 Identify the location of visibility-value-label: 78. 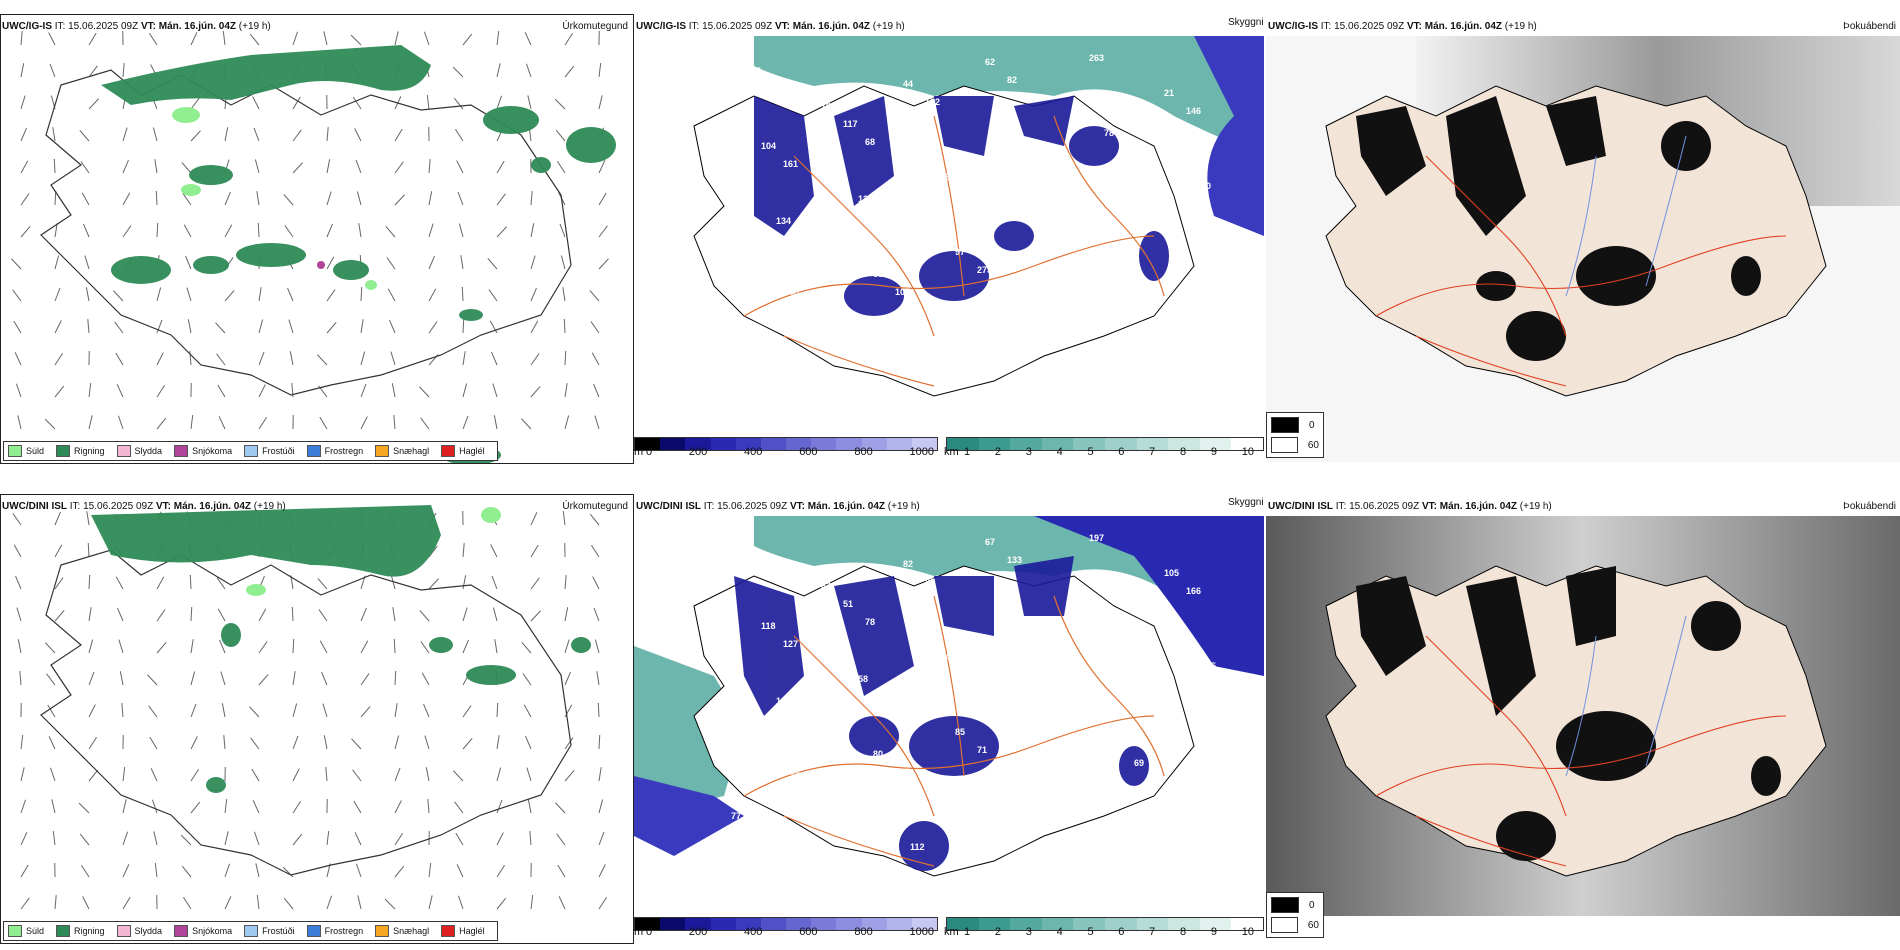
(893, 349).